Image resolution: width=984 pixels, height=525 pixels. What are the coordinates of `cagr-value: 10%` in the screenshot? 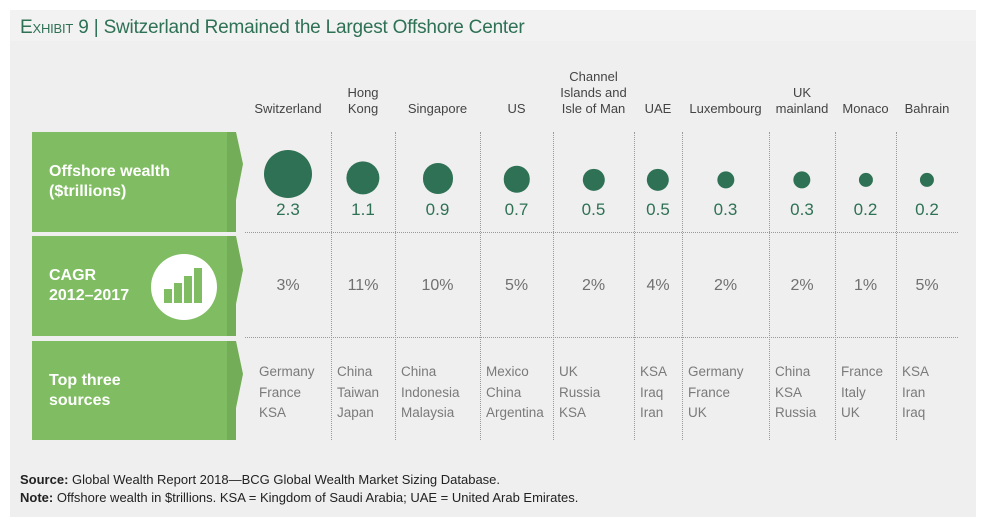 It's located at (437, 285).